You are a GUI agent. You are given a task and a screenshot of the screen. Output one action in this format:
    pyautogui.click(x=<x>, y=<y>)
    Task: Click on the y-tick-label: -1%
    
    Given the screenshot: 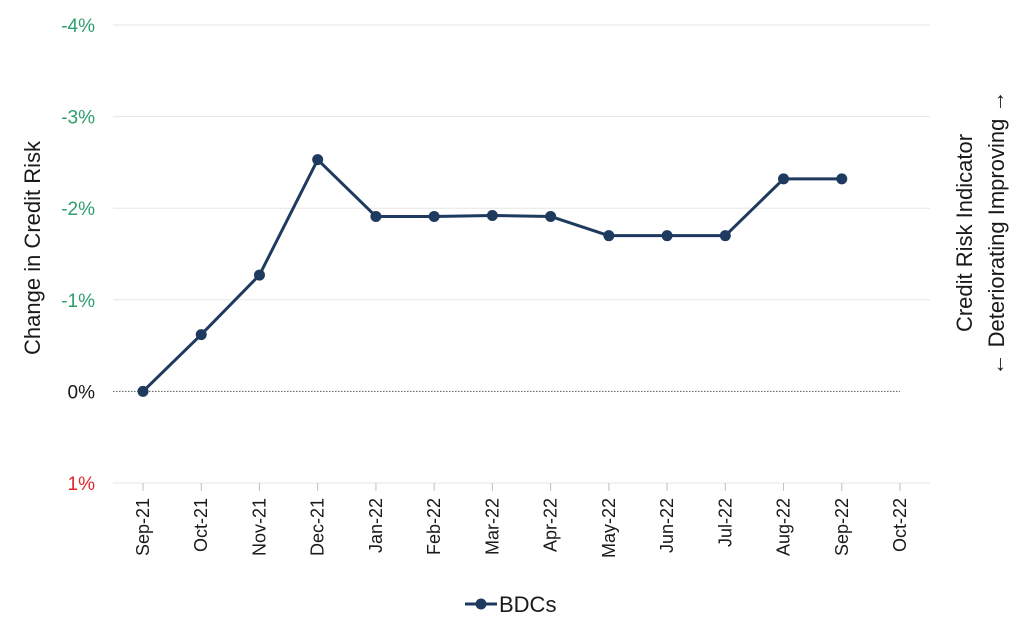 What is the action you would take?
    pyautogui.click(x=78, y=301)
    